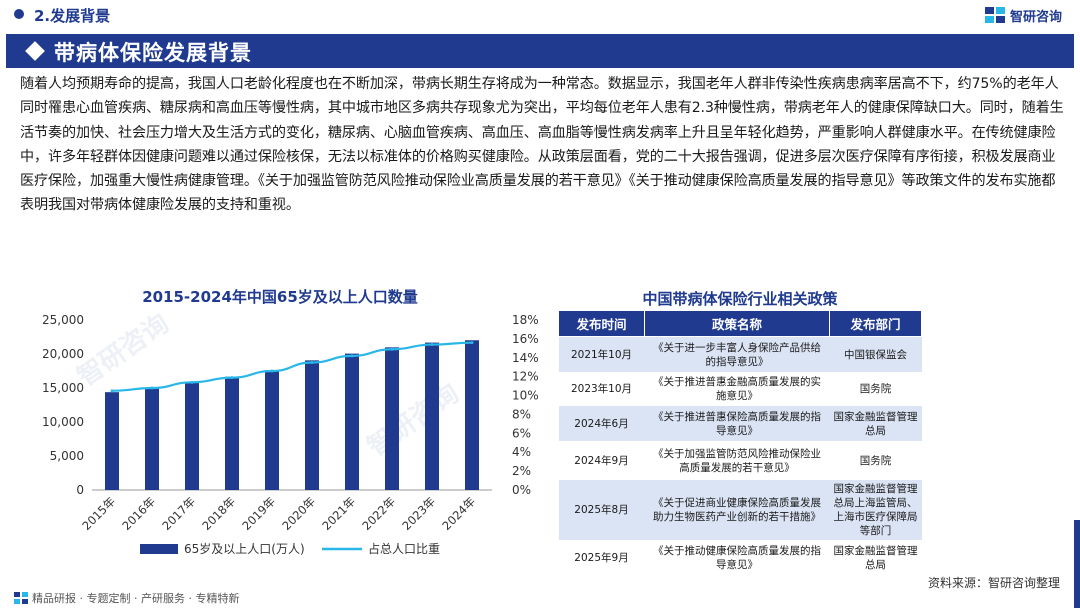 The image size is (1080, 608). I want to click on cell-date: 2024年9月, so click(601, 460).